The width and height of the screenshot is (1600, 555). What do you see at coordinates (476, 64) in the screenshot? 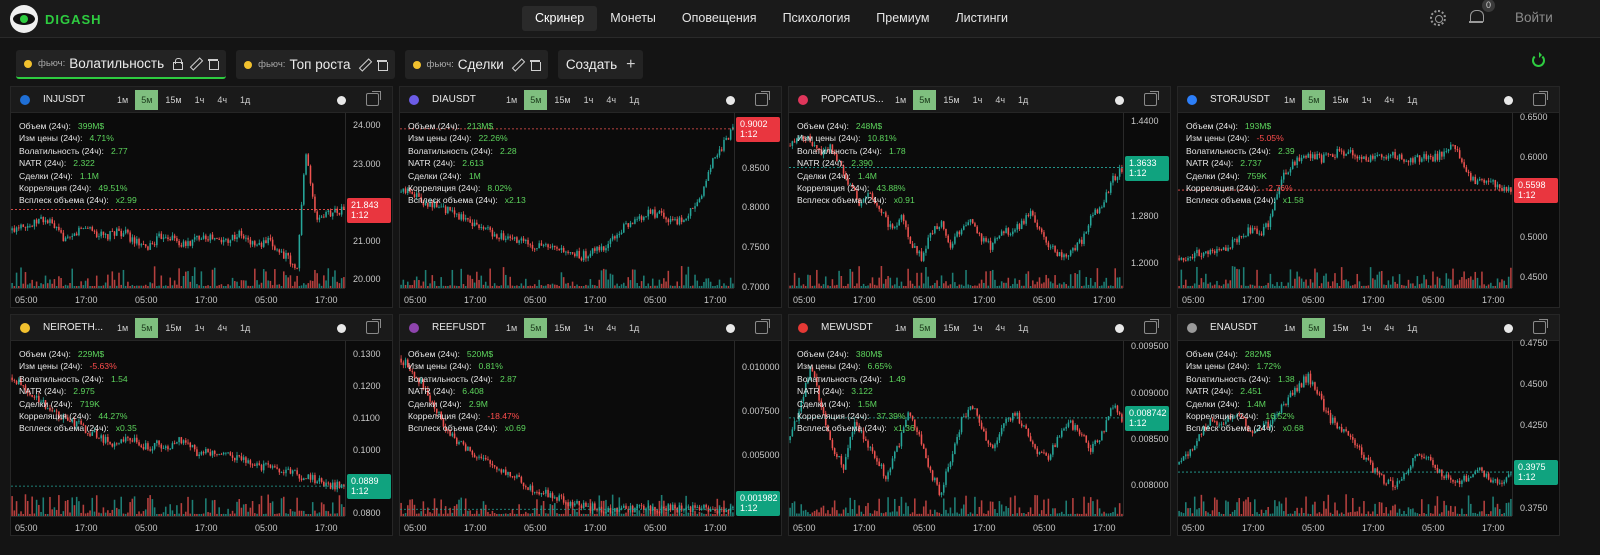
I see `preset-tab: фьюч: Сделки` at bounding box center [476, 64].